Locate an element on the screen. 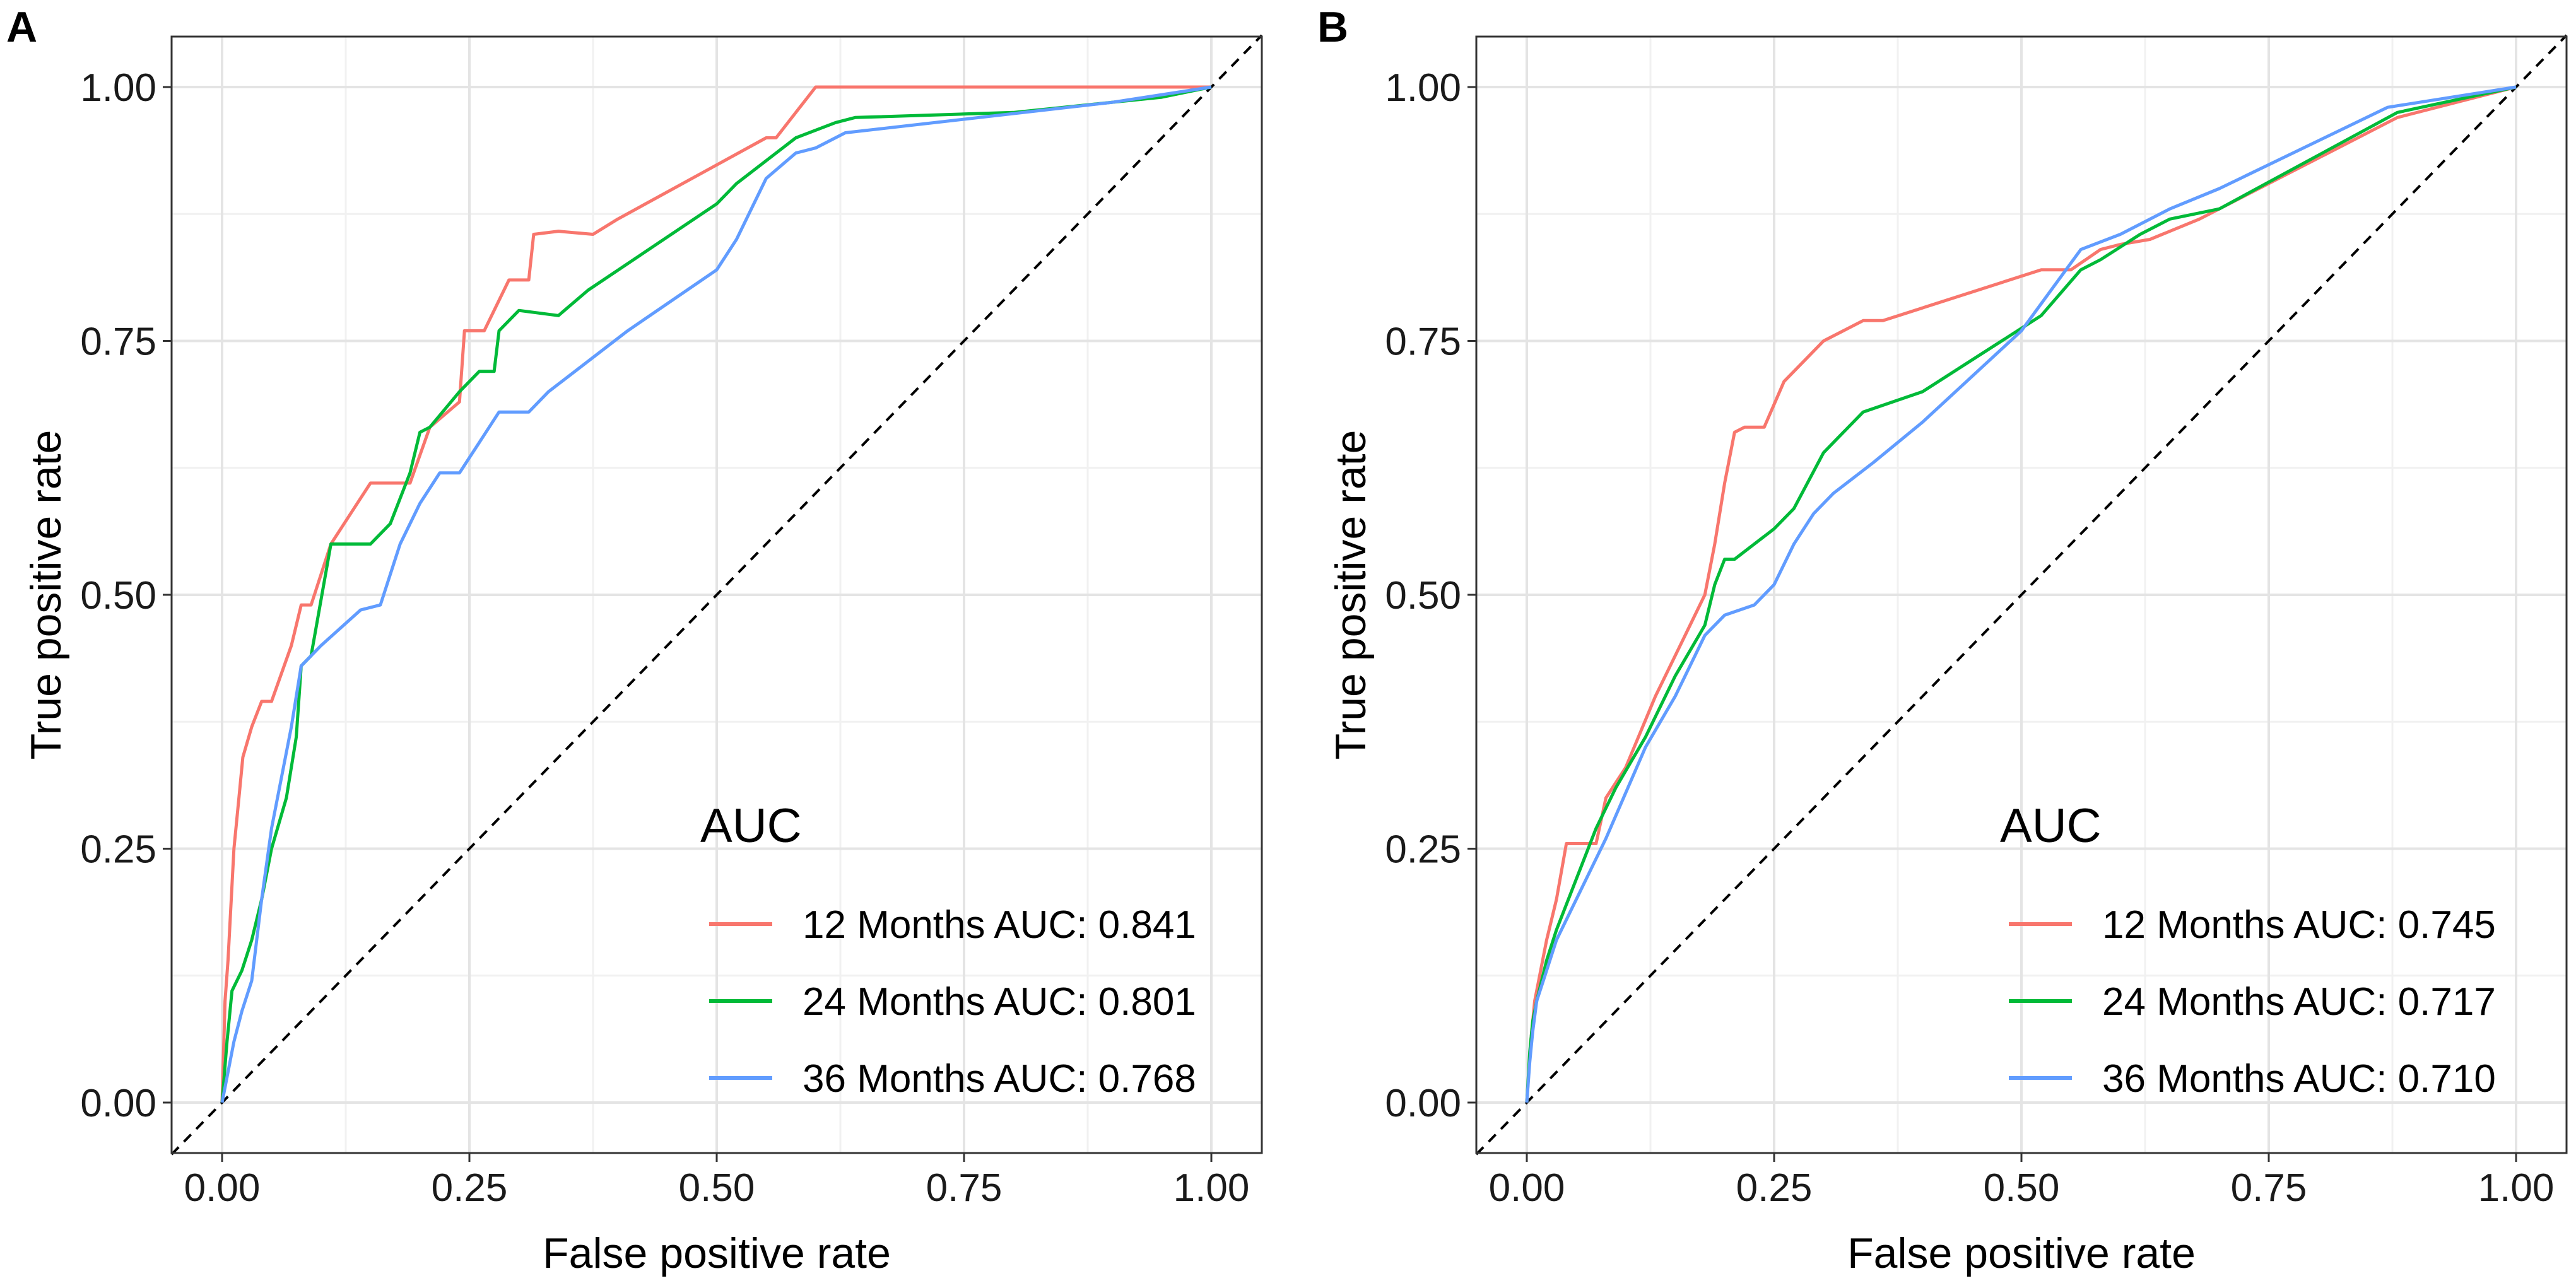 This screenshot has height=1288, width=2576. legend-label: 36 Months AUC: 0.768 is located at coordinates (1000, 1079).